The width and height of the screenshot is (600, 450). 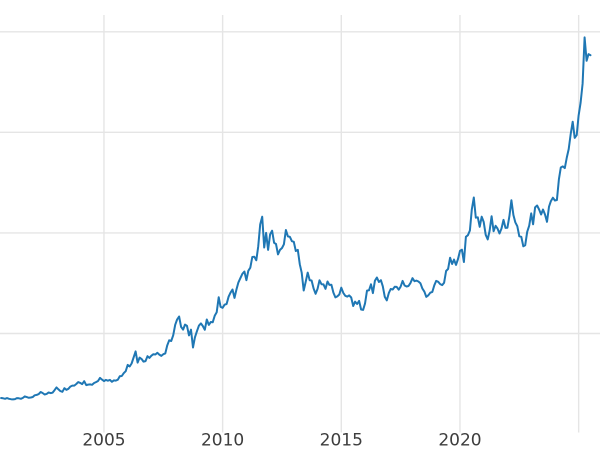 I want to click on x-tick-label: 2010, so click(x=222, y=440).